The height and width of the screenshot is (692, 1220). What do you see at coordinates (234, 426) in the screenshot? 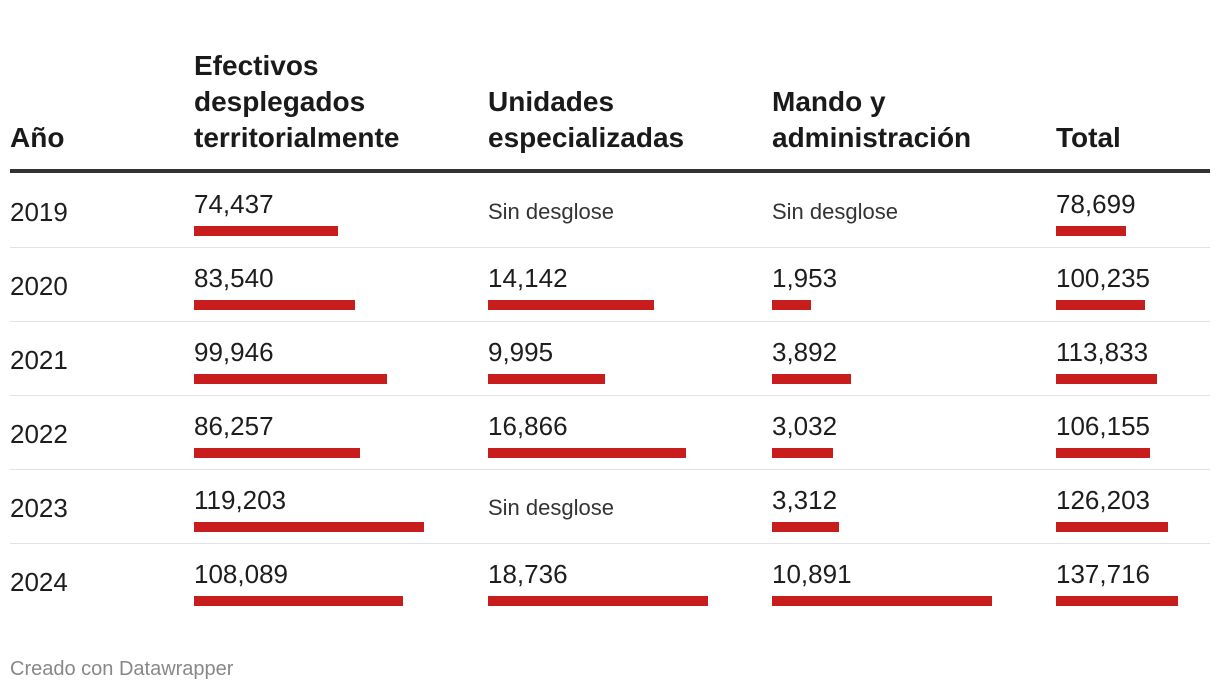
I see `value-label: 86,257` at bounding box center [234, 426].